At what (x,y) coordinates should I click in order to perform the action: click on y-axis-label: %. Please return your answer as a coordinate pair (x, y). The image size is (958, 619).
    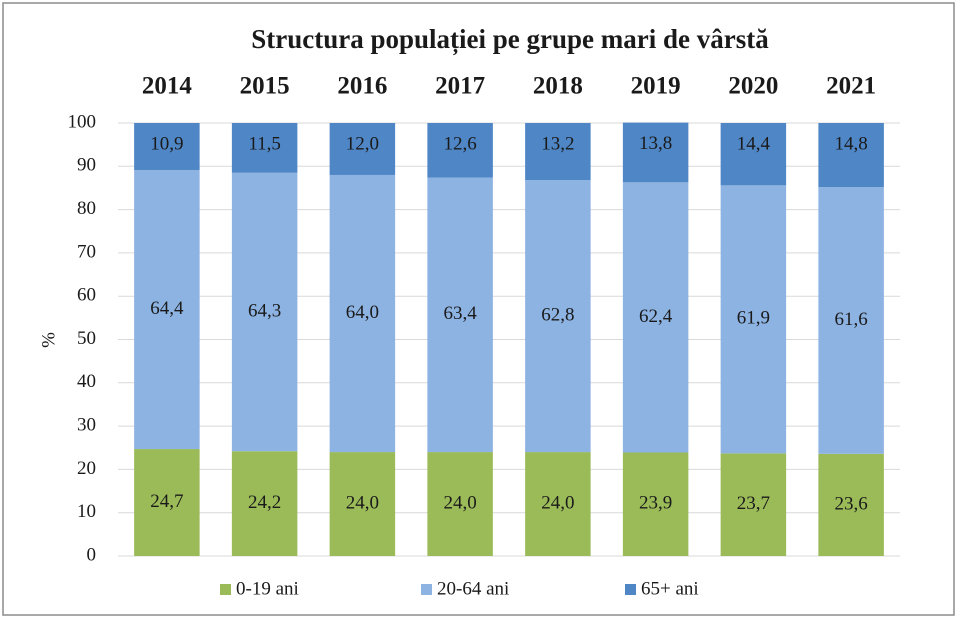
    Looking at the image, I should click on (48, 340).